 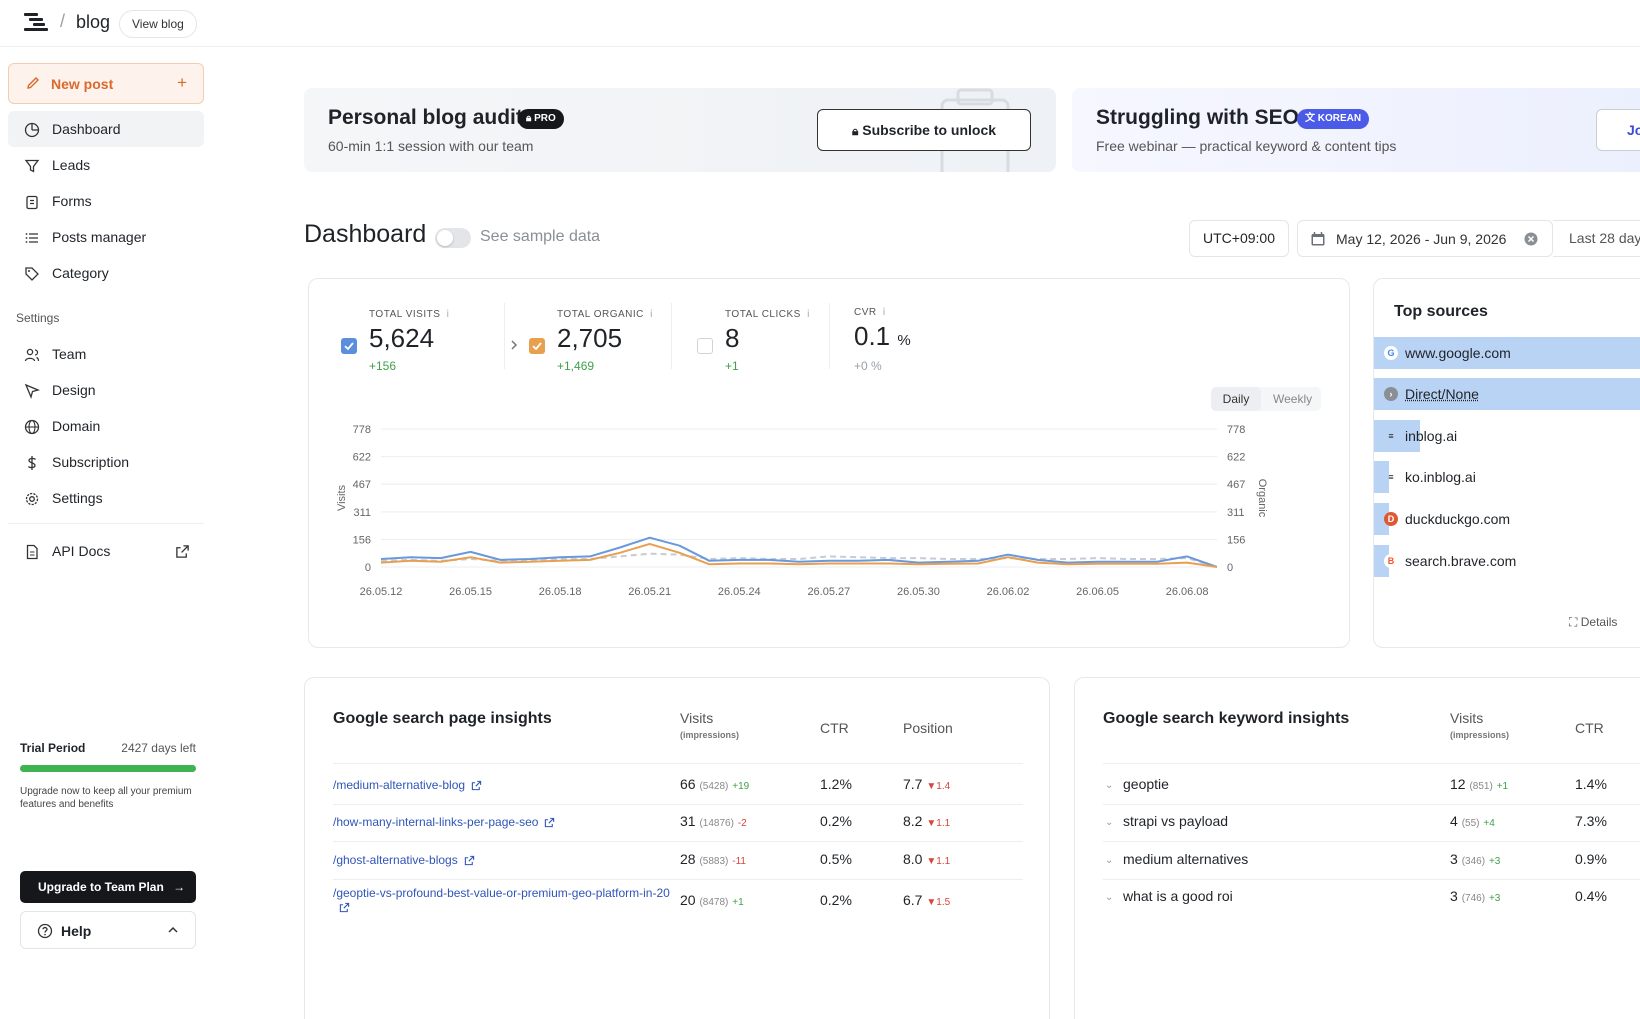 What do you see at coordinates (1440, 477) in the screenshot?
I see `source-name: ko.inblog.ai` at bounding box center [1440, 477].